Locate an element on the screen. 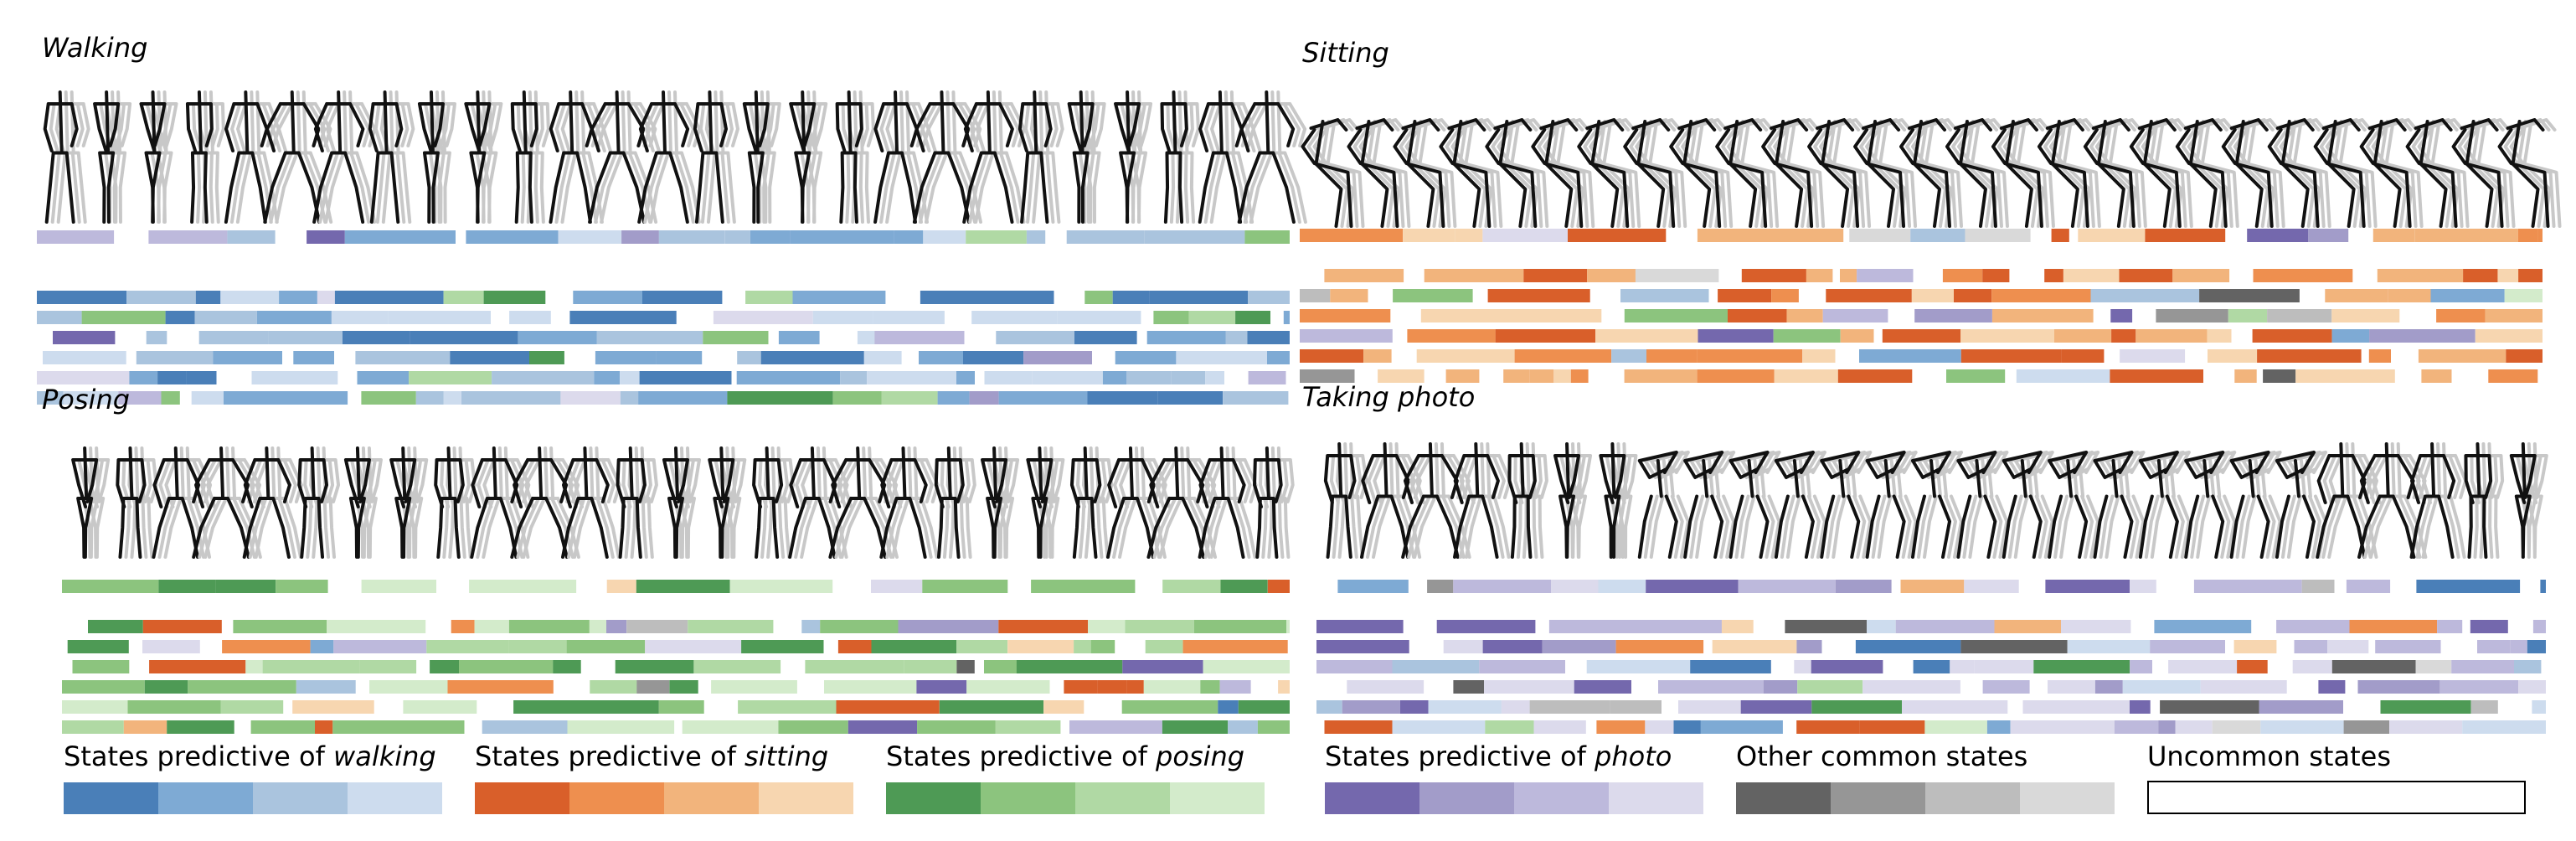 This screenshot has width=2576, height=841. legend-swatches-sitting is located at coordinates (664, 798).